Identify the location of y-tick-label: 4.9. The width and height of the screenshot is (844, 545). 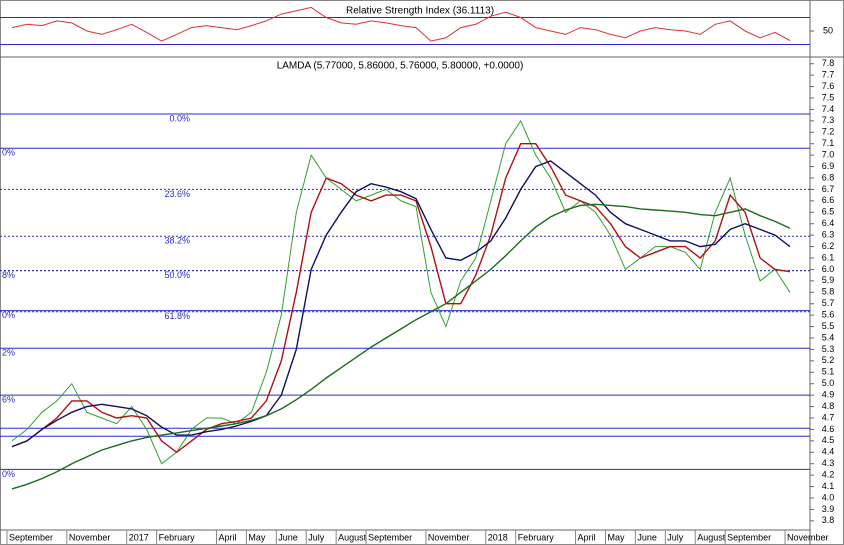
(828, 395).